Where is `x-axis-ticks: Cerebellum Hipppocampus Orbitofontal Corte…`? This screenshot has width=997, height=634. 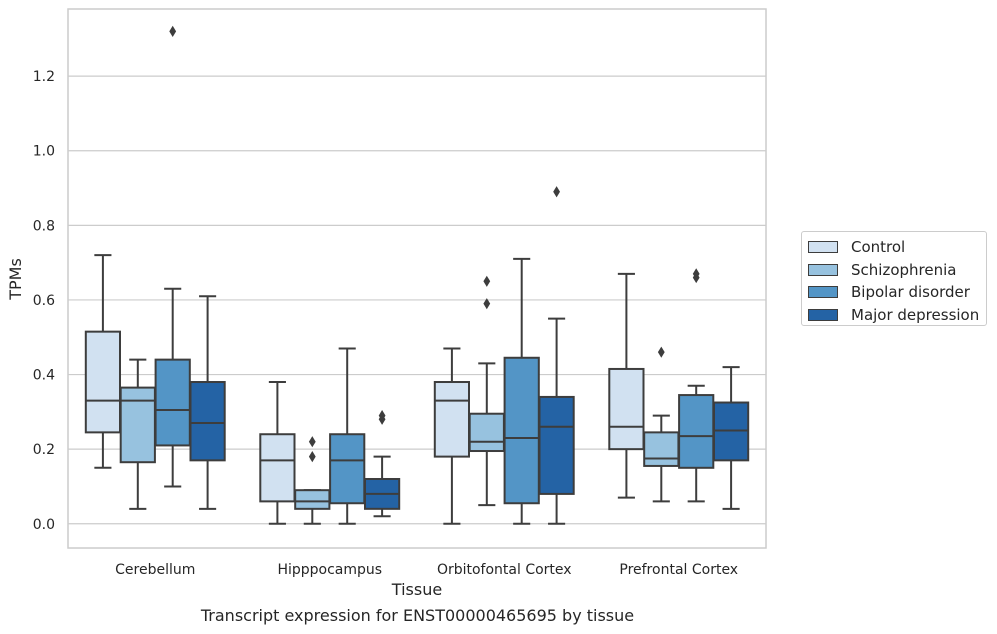
x-axis-ticks: Cerebellum Hipppocampus Orbitofontal Corte… is located at coordinates (426, 570).